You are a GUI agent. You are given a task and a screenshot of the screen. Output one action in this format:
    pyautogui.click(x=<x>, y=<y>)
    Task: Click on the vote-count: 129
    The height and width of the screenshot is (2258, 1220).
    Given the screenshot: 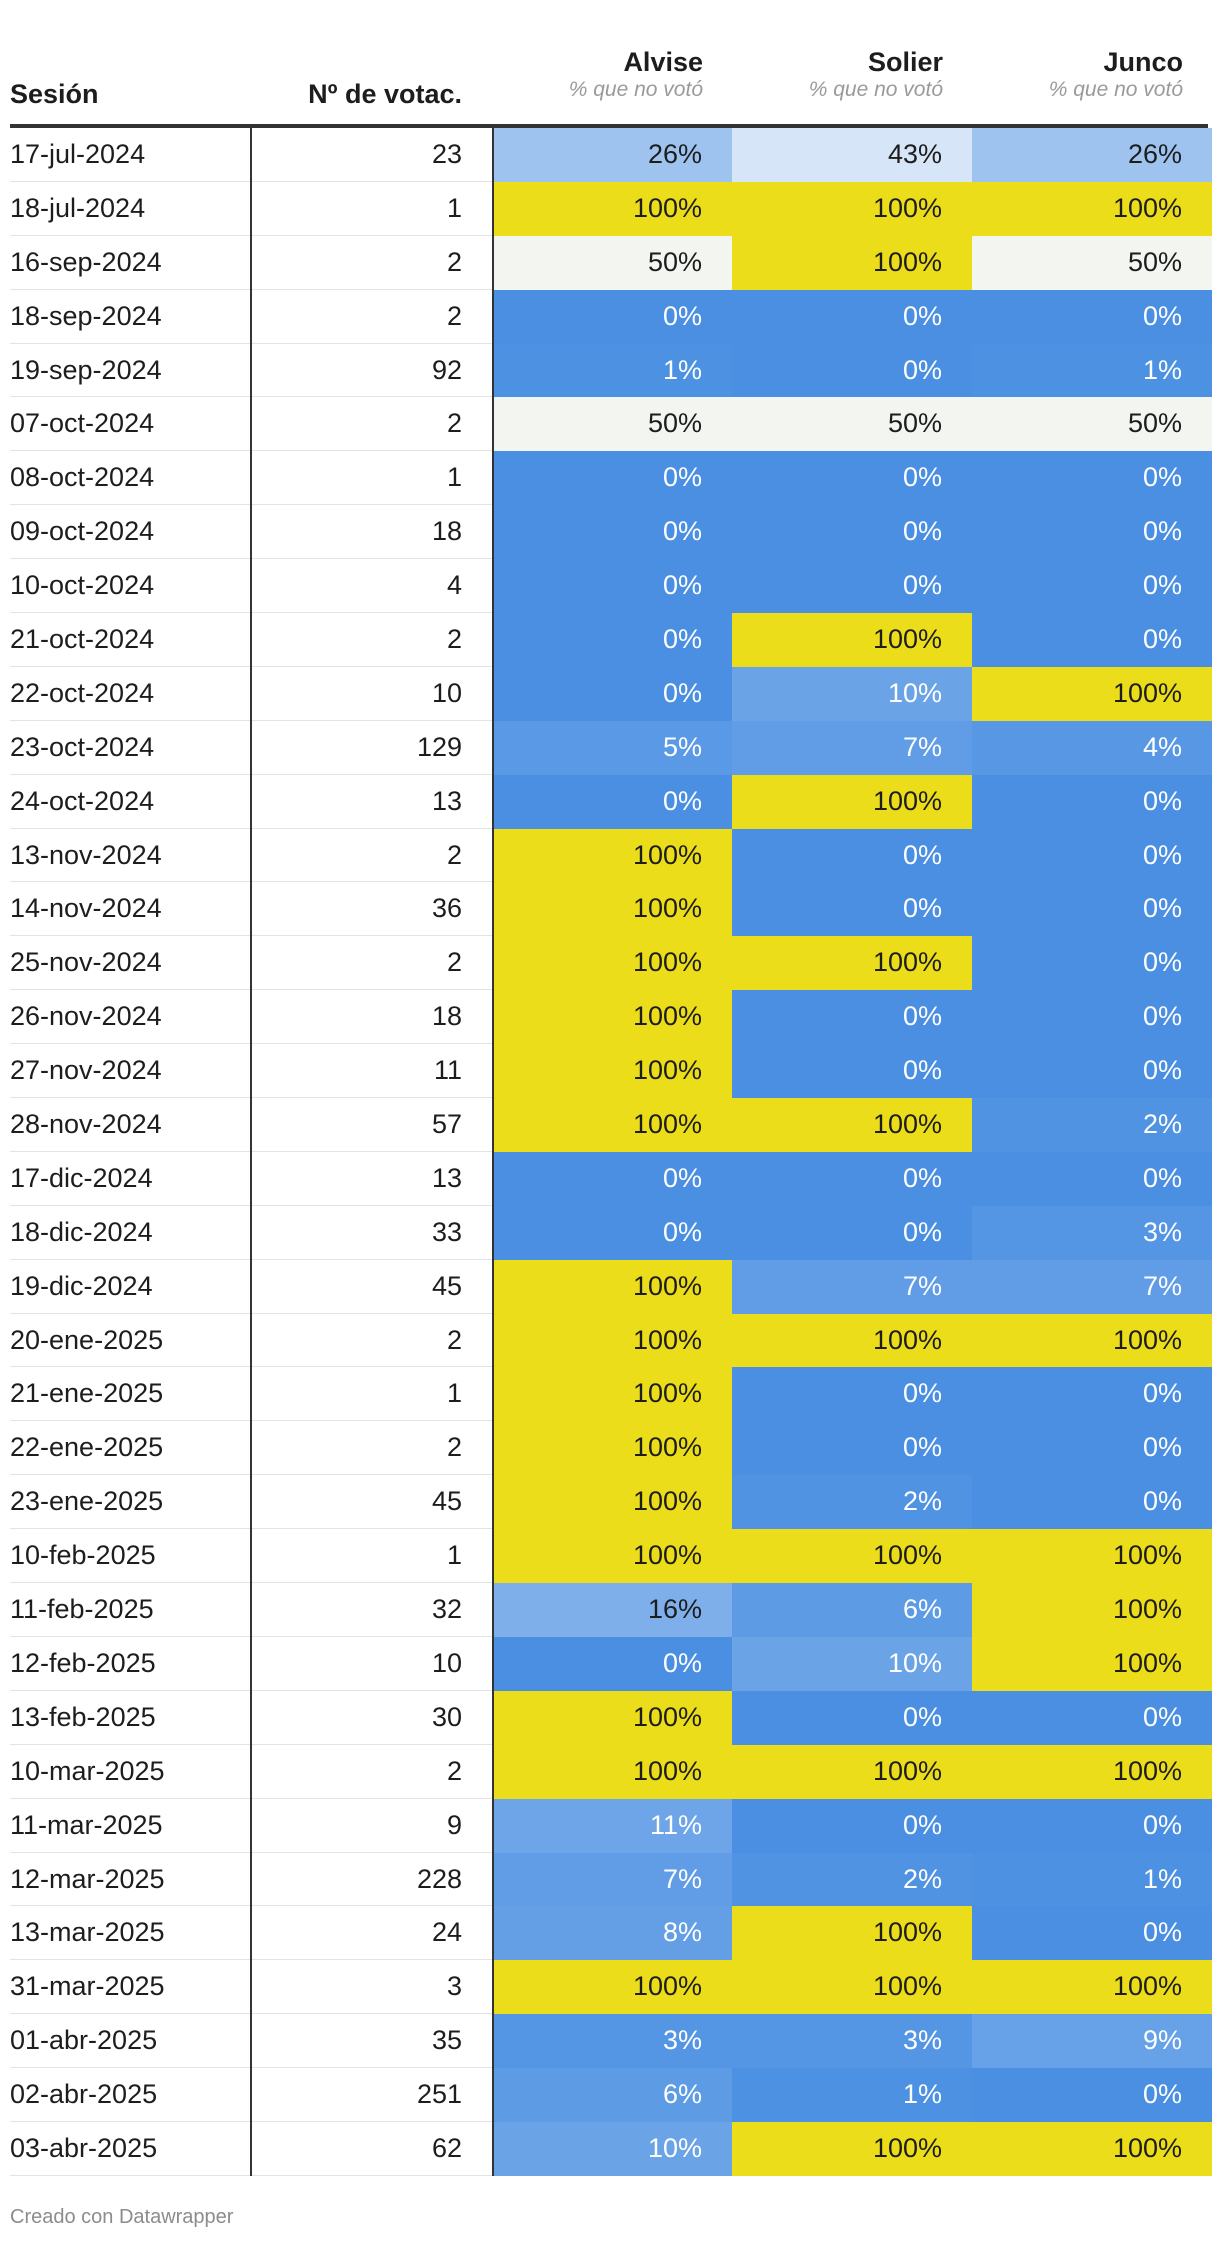 What is the action you would take?
    pyautogui.click(x=371, y=747)
    